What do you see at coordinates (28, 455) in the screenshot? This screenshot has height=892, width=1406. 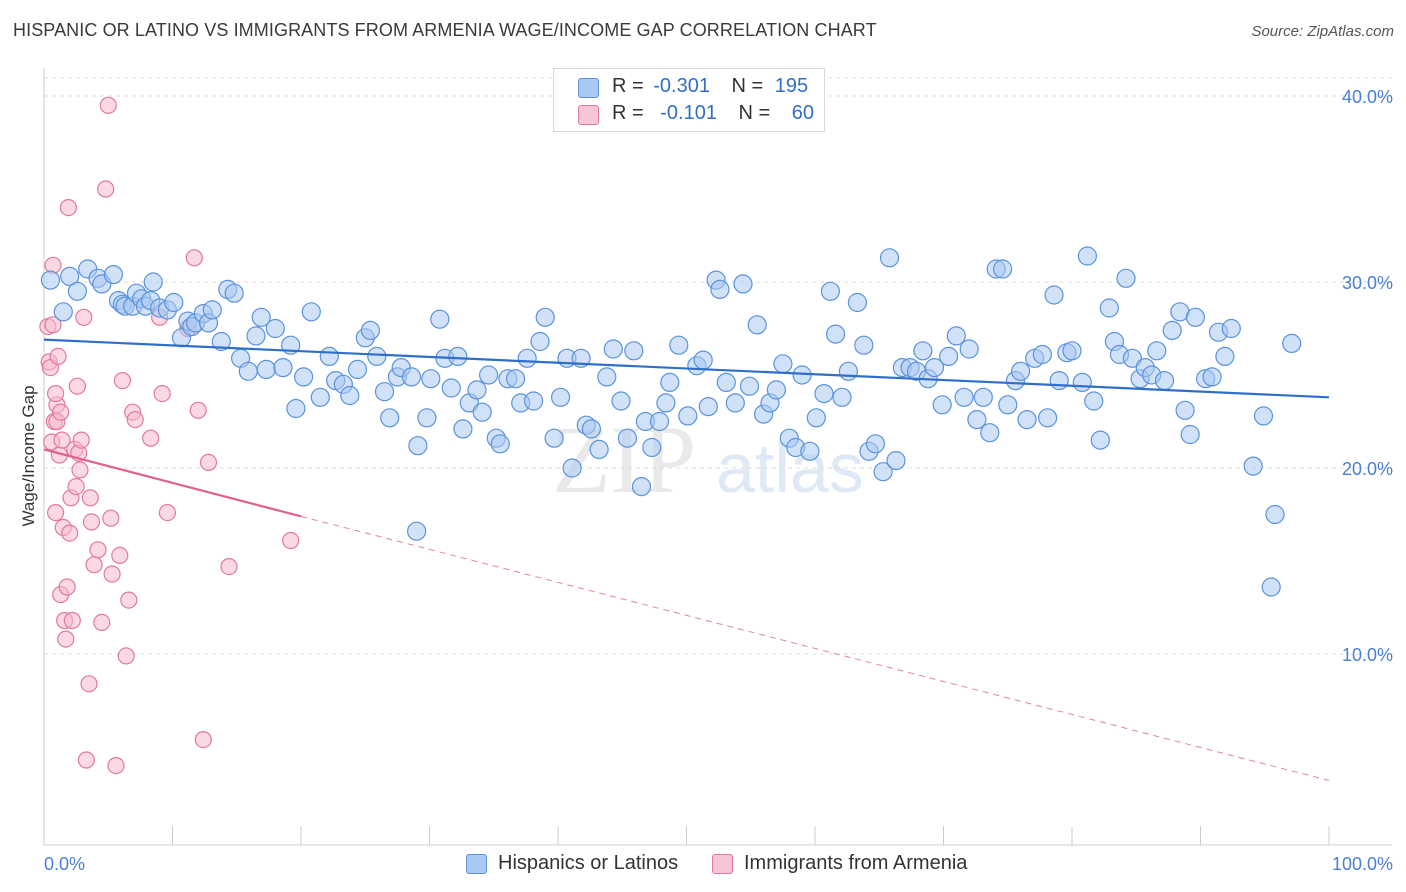 I see `y-axis-label: Wage/Income Gap` at bounding box center [28, 455].